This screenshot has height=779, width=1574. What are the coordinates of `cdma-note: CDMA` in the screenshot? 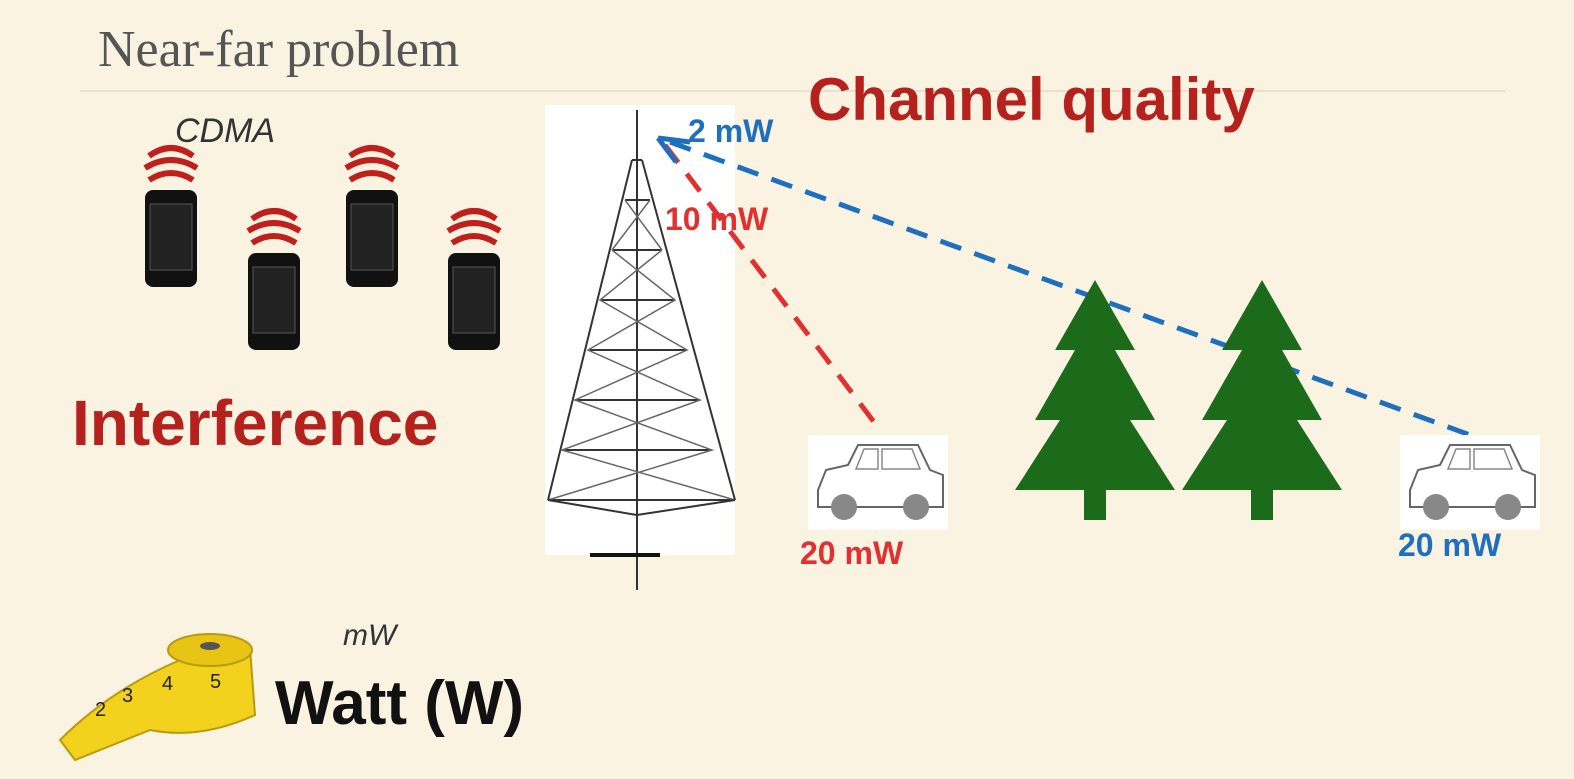 It's located at (225, 131).